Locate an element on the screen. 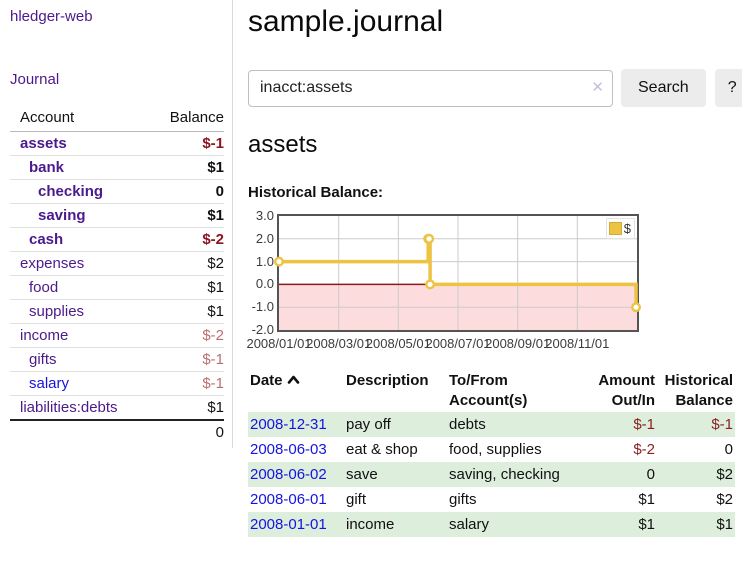 This screenshot has height=582, width=742. page-title: sample.journal is located at coordinates (346, 21).